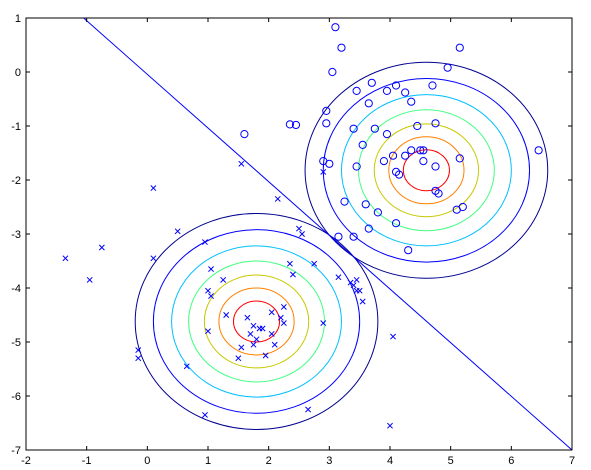 The width and height of the screenshot is (591, 470). Describe the element at coordinates (511, 461) in the screenshot. I see `x-tick-label: 6` at that location.